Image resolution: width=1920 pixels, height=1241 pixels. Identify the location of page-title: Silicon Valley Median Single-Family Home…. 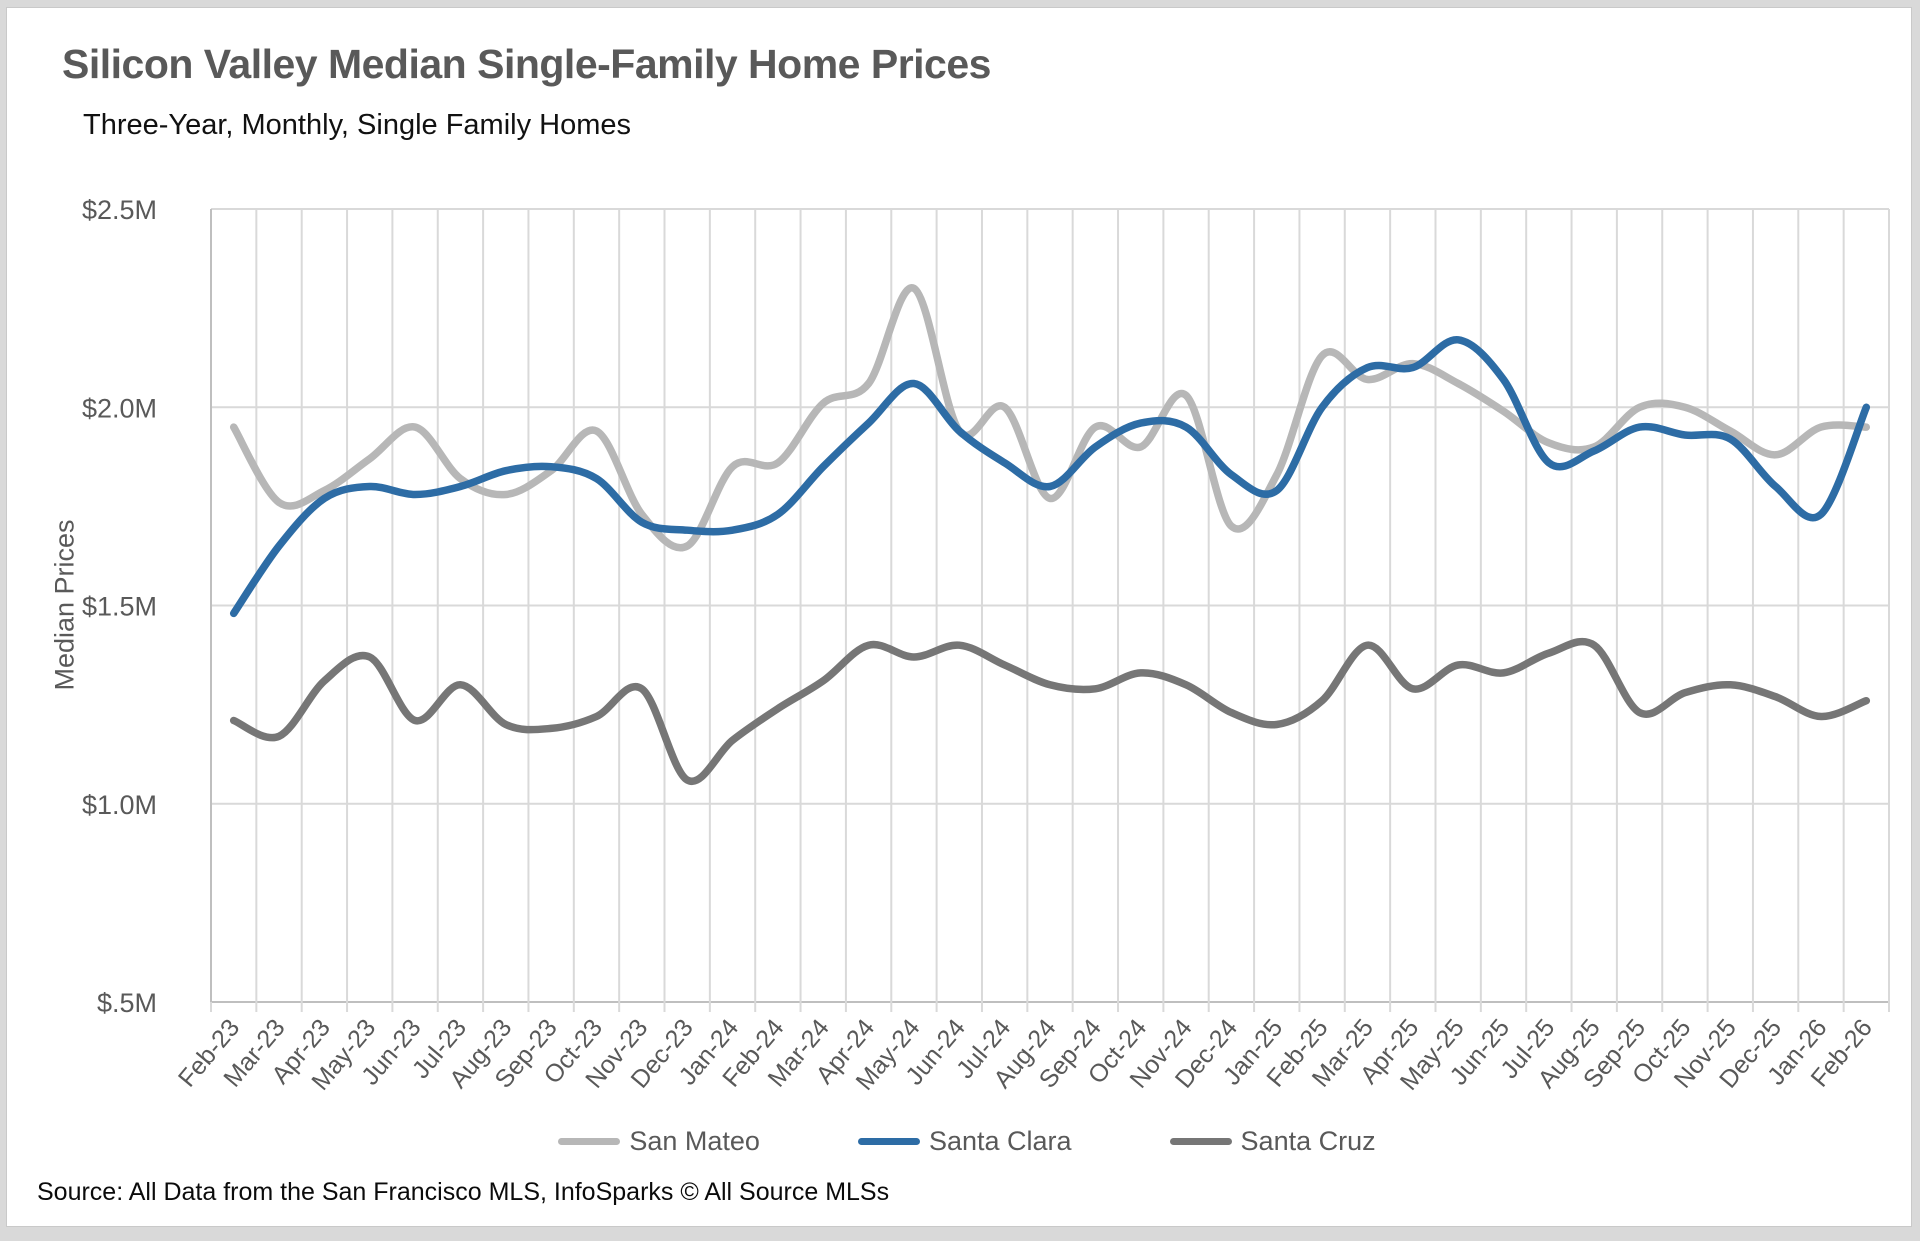
(526, 64).